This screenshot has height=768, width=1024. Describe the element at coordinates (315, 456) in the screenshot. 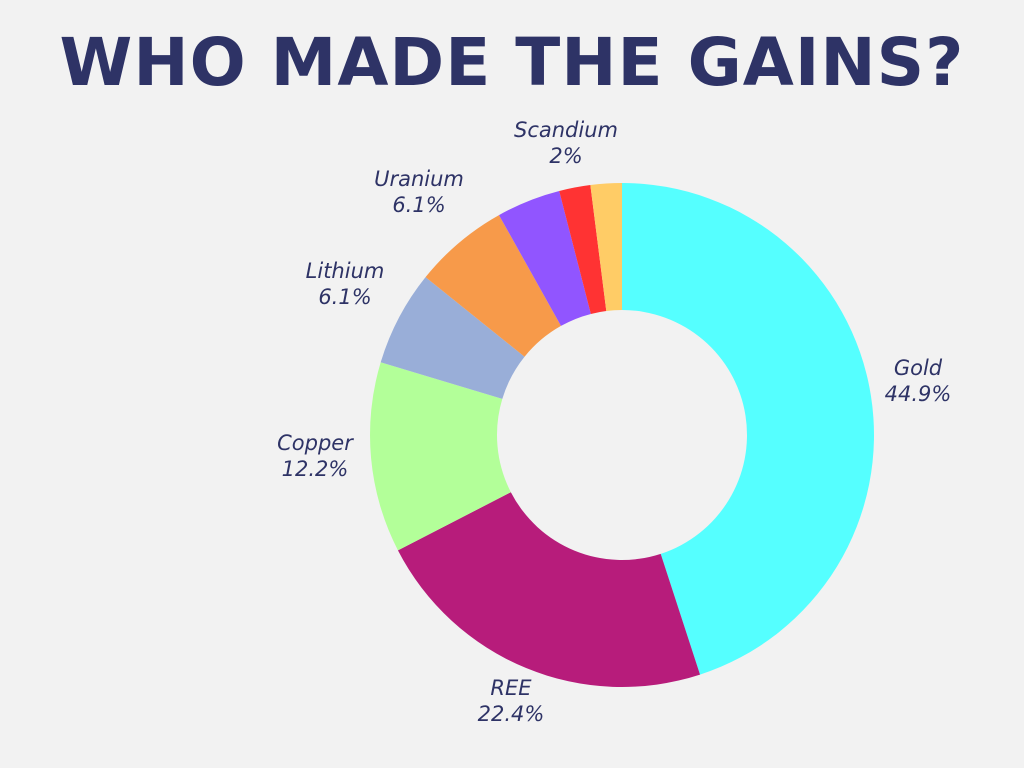

I see `slice-label-copper: Copper 12.2%` at that location.